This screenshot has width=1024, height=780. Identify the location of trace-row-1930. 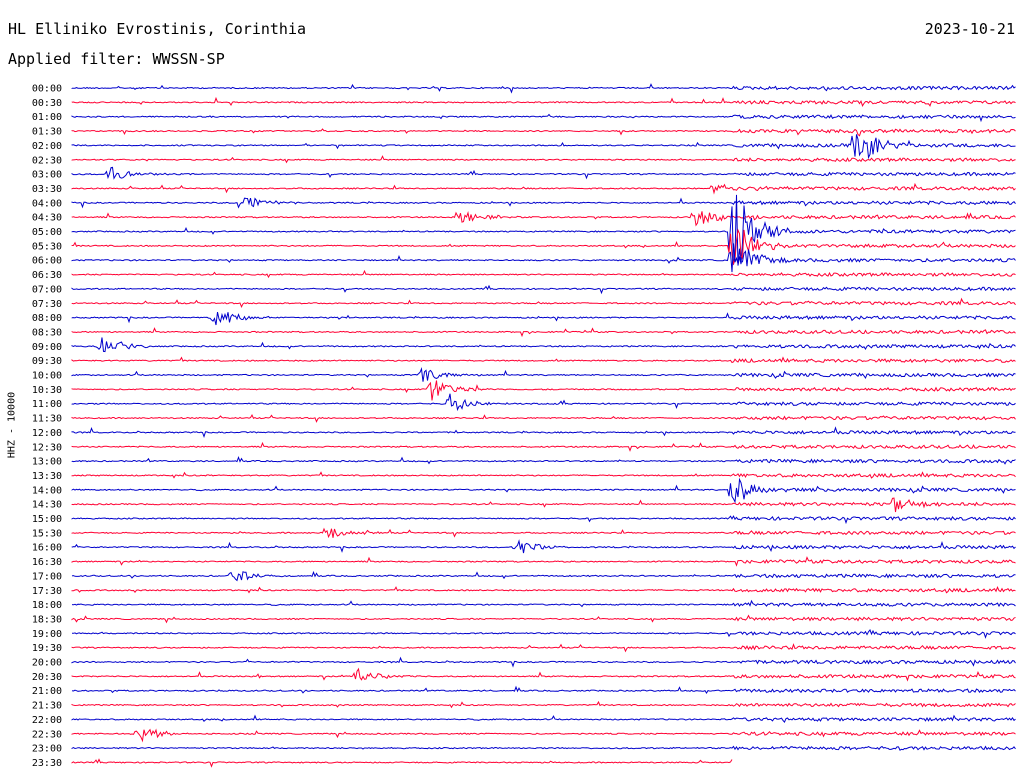
(543, 648).